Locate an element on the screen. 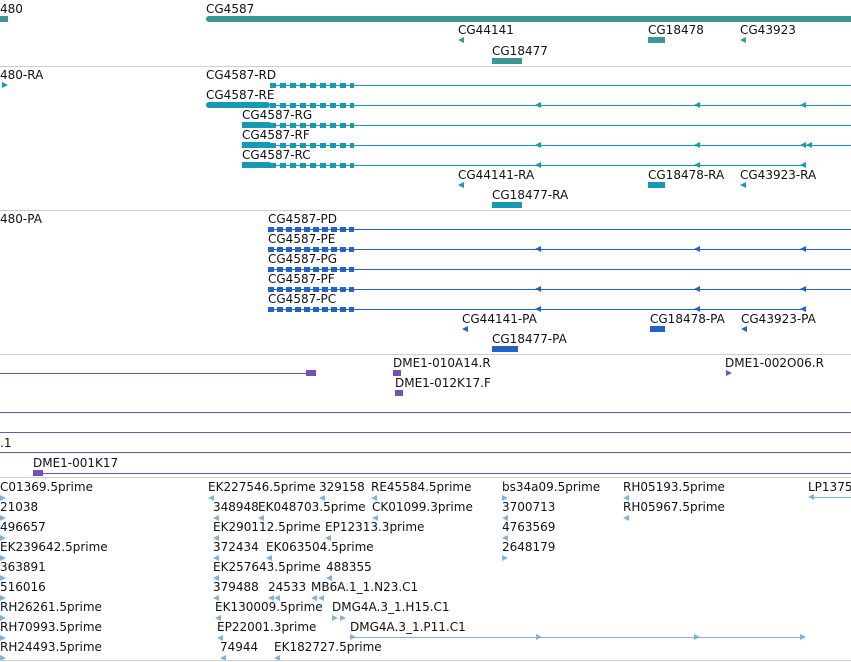 The width and height of the screenshot is (851, 662). est-label: EK048703.5prime is located at coordinates (312, 507).